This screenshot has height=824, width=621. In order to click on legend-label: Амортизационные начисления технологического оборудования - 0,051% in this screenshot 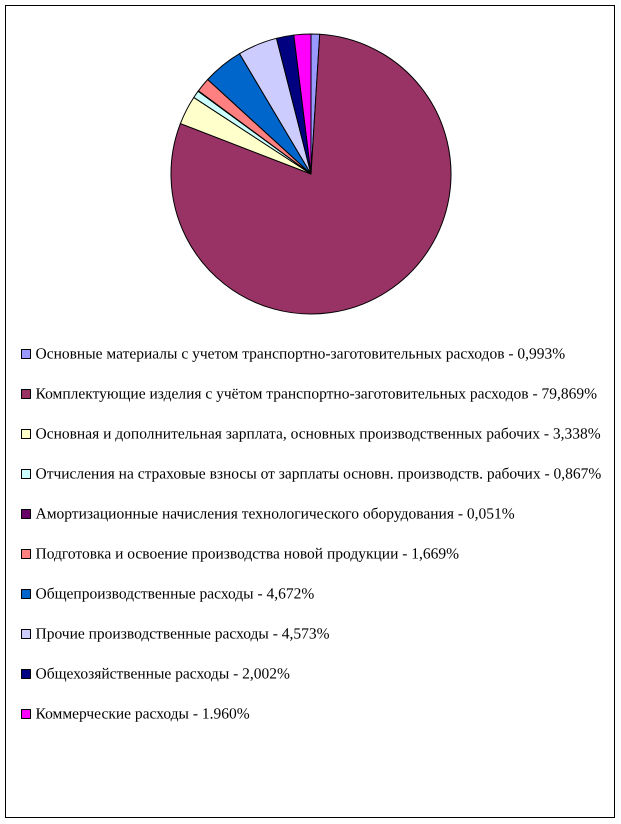, I will do `click(275, 514)`.